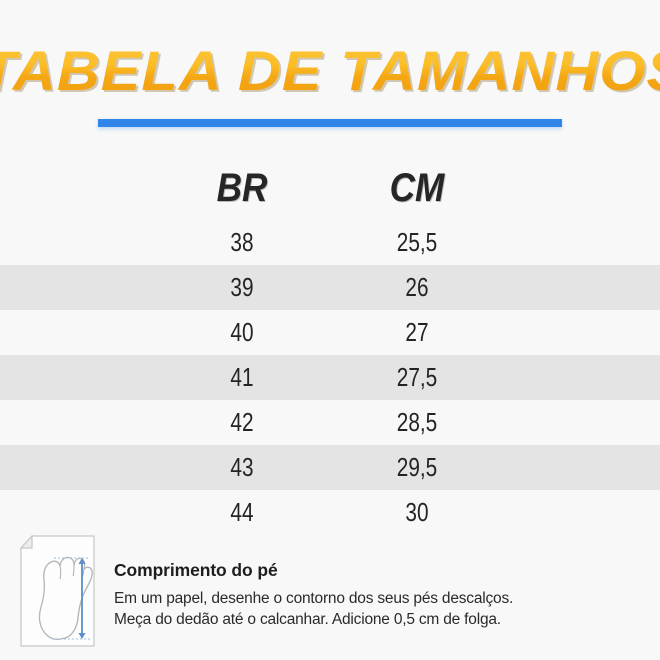 This screenshot has height=660, width=660. I want to click on table-row: 38 25,5, so click(330, 242).